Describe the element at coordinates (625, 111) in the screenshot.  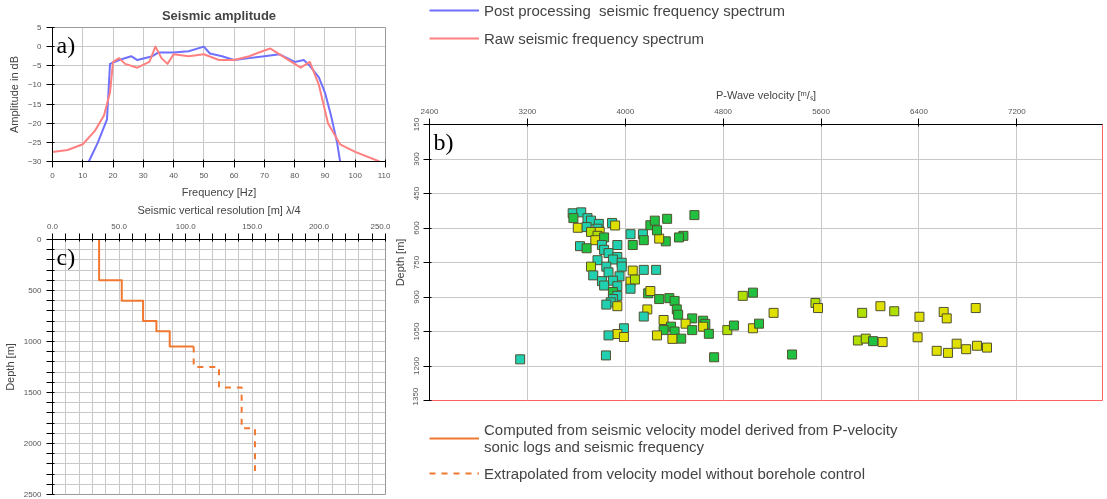
I see `x-tick-label: 4000` at that location.